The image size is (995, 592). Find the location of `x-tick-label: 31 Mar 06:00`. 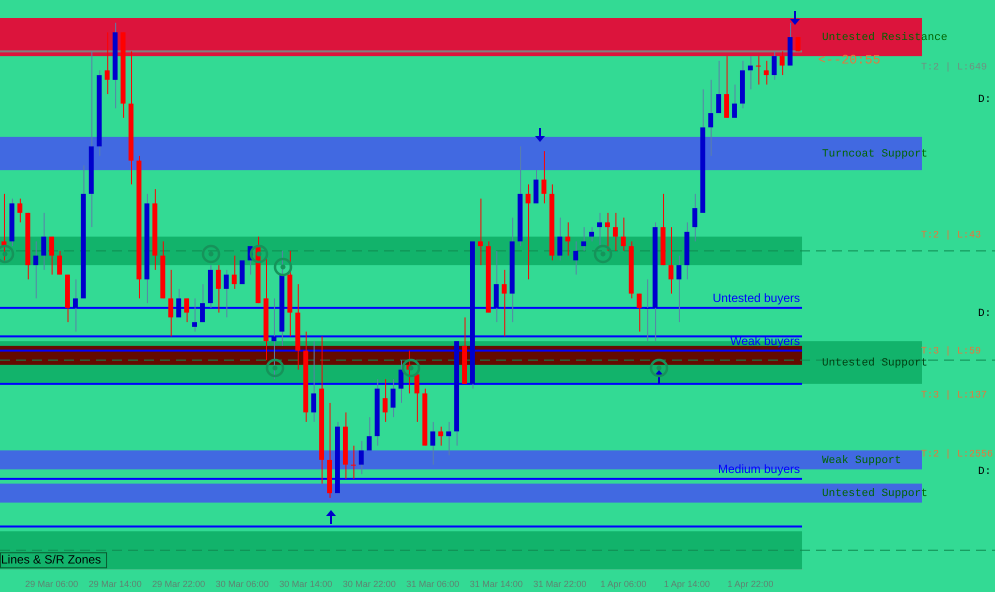

x-tick-label: 31 Mar 06:00 is located at coordinates (433, 584).